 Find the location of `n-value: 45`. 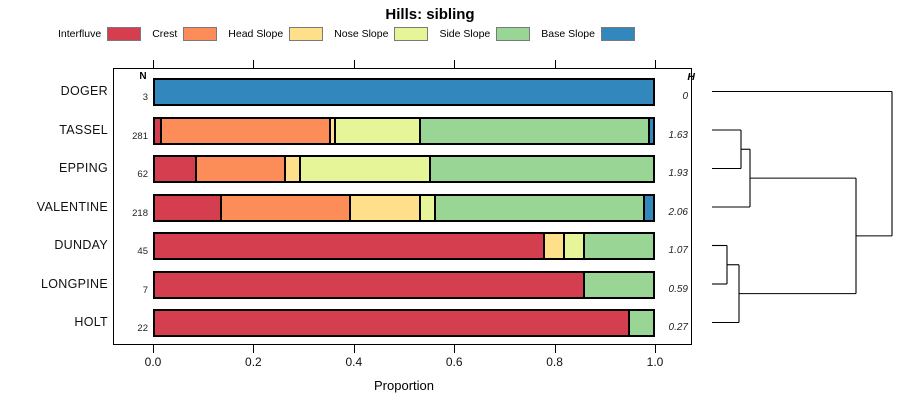

n-value: 45 is located at coordinates (142, 251).